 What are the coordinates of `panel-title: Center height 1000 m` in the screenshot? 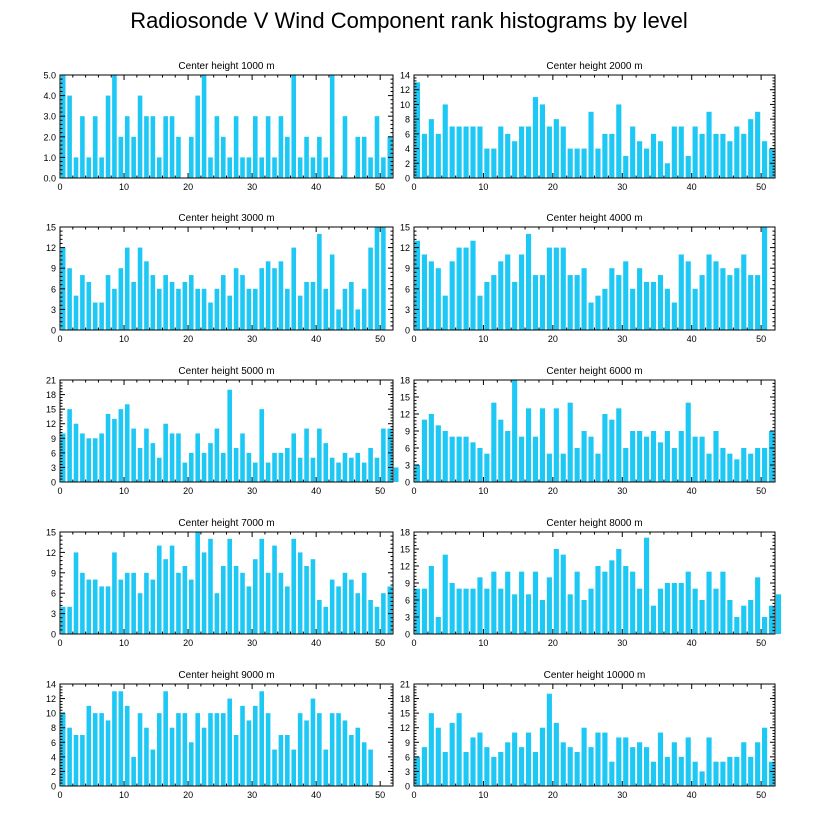 It's located at (226, 66).